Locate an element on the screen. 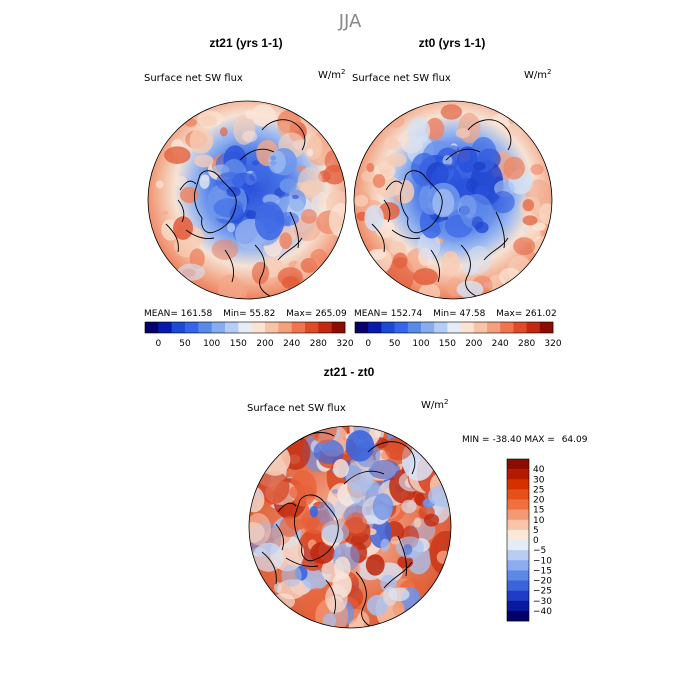 The width and height of the screenshot is (700, 700). panel-2-colorbar-tick-label: 150 is located at coordinates (447, 344).